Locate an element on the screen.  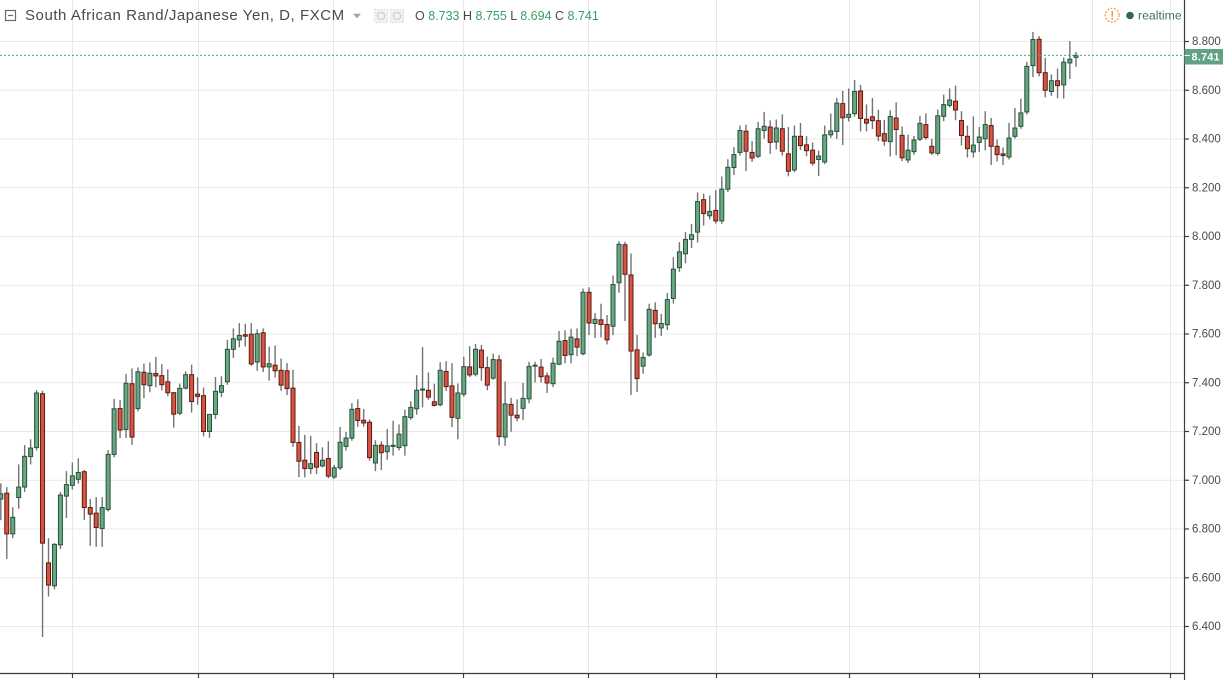
svg-text: 8.000 is located at coordinates (1206, 237).